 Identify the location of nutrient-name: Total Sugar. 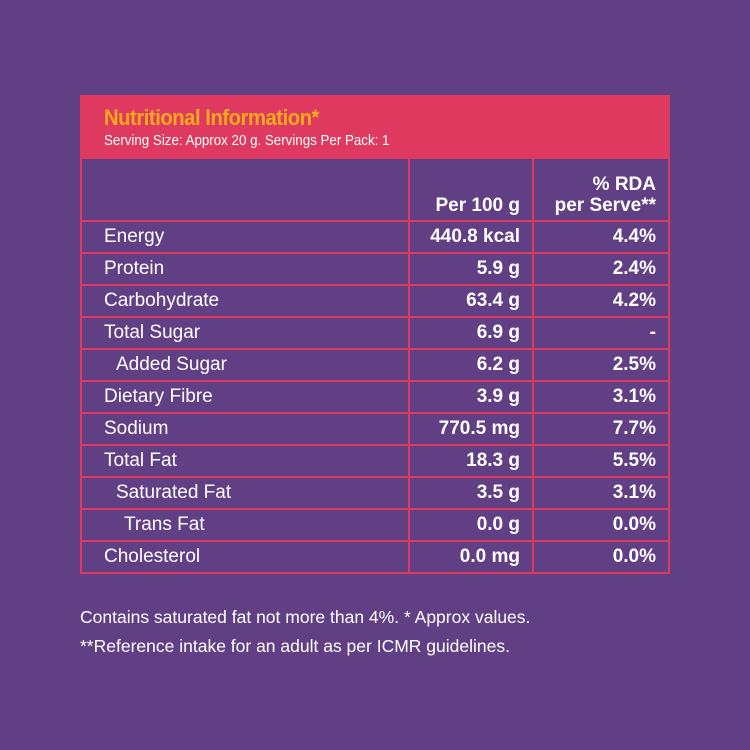
(246, 333).